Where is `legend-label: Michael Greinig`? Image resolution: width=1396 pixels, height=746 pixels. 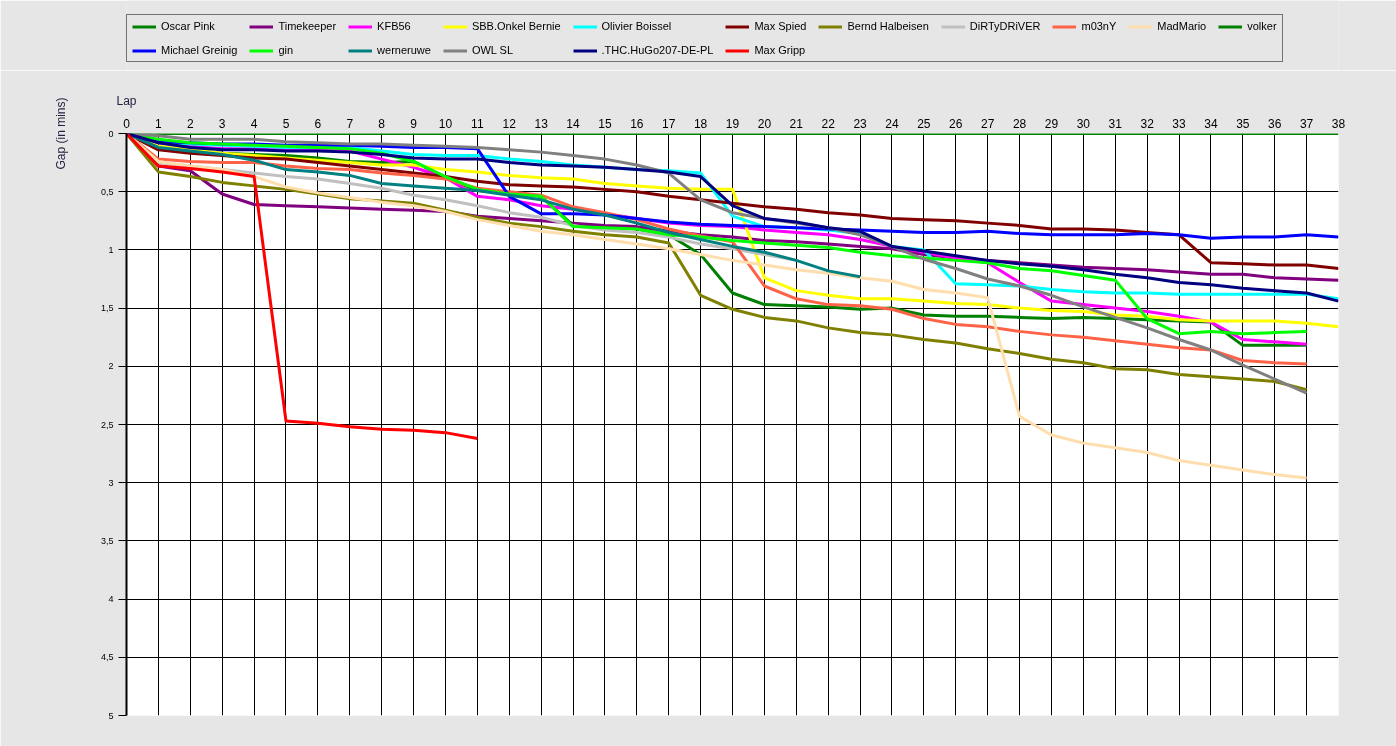 legend-label: Michael Greinig is located at coordinates (199, 50).